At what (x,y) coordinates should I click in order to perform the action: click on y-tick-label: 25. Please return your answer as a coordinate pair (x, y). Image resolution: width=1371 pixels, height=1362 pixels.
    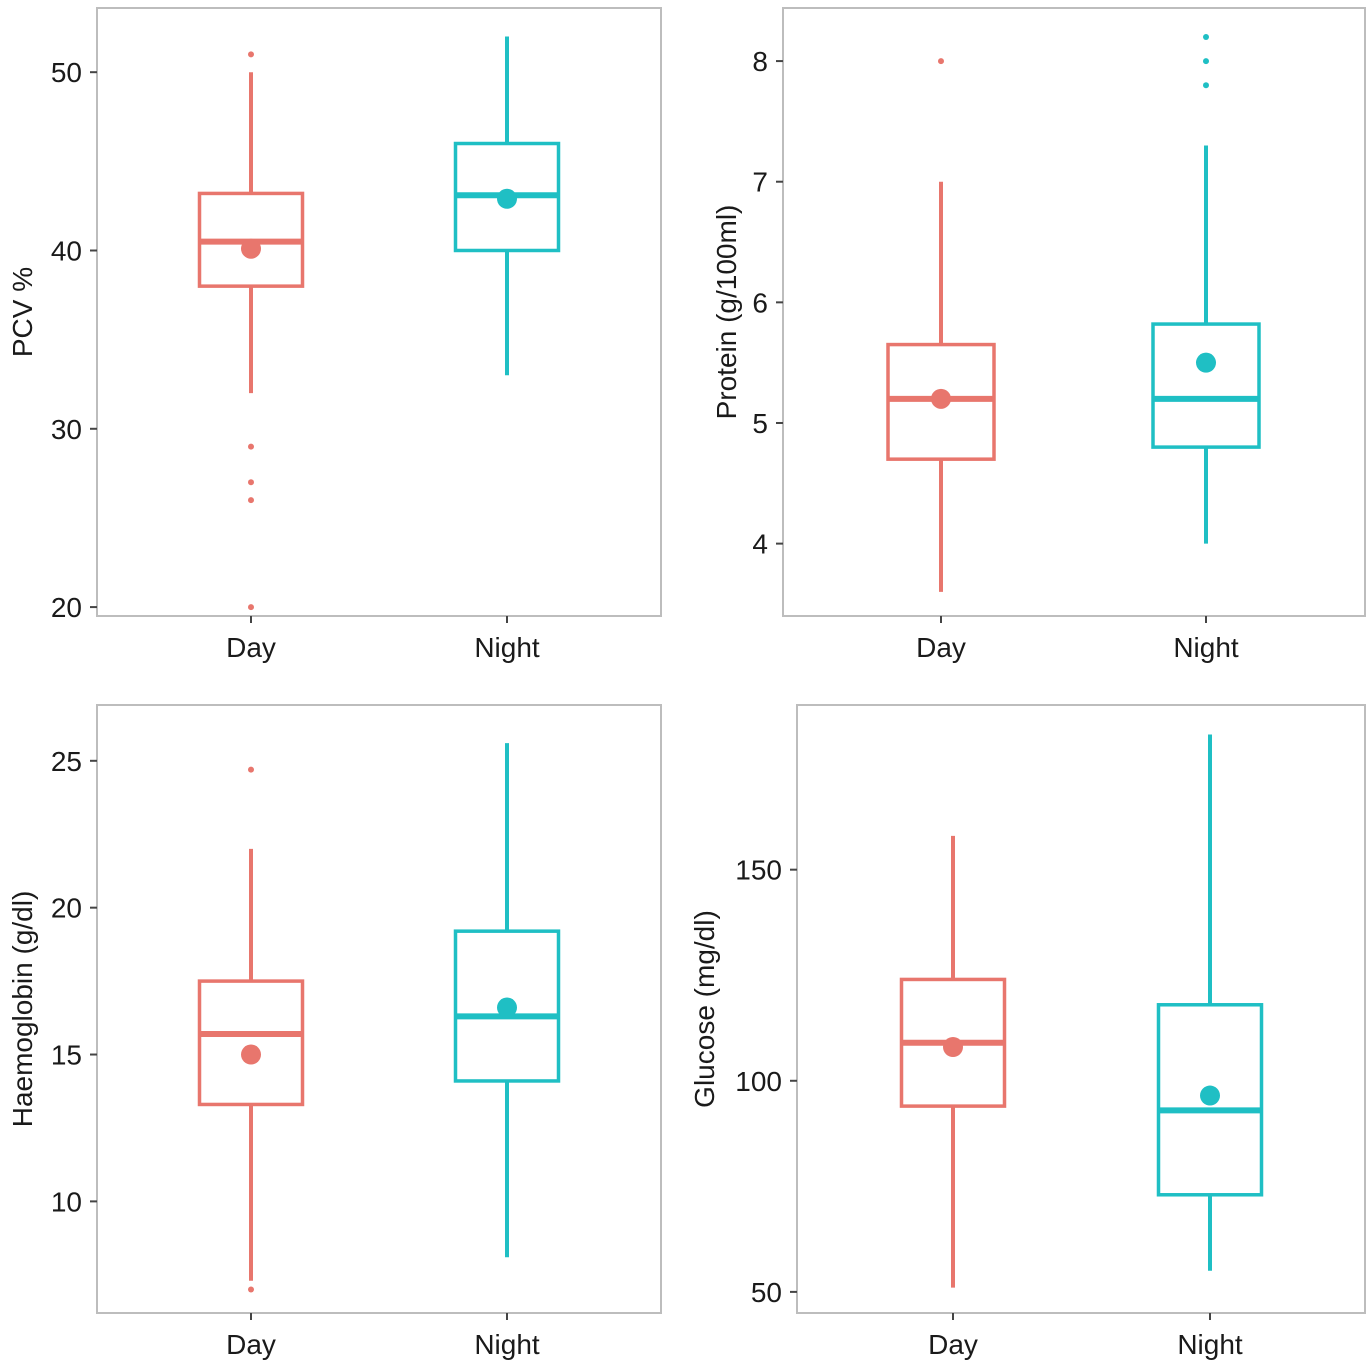
    Looking at the image, I should click on (66, 761).